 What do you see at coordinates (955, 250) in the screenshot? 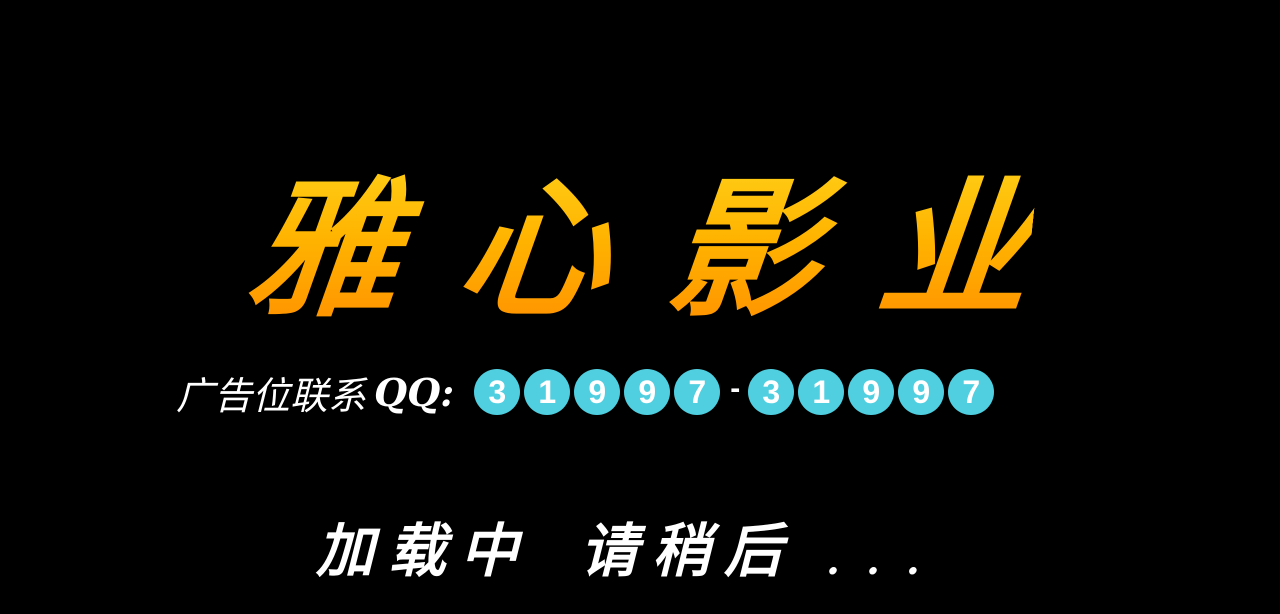
I see `brand-title-char: 业` at bounding box center [955, 250].